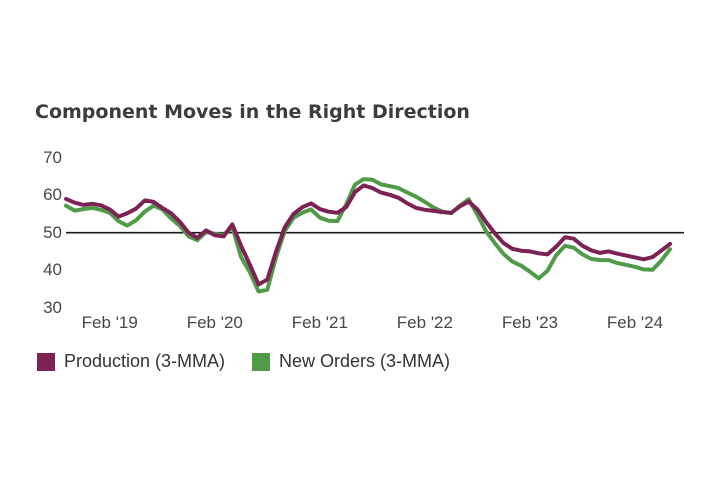 This screenshot has width=720, height=480. What do you see at coordinates (52, 195) in the screenshot?
I see `y-tick-label: 60` at bounding box center [52, 195].